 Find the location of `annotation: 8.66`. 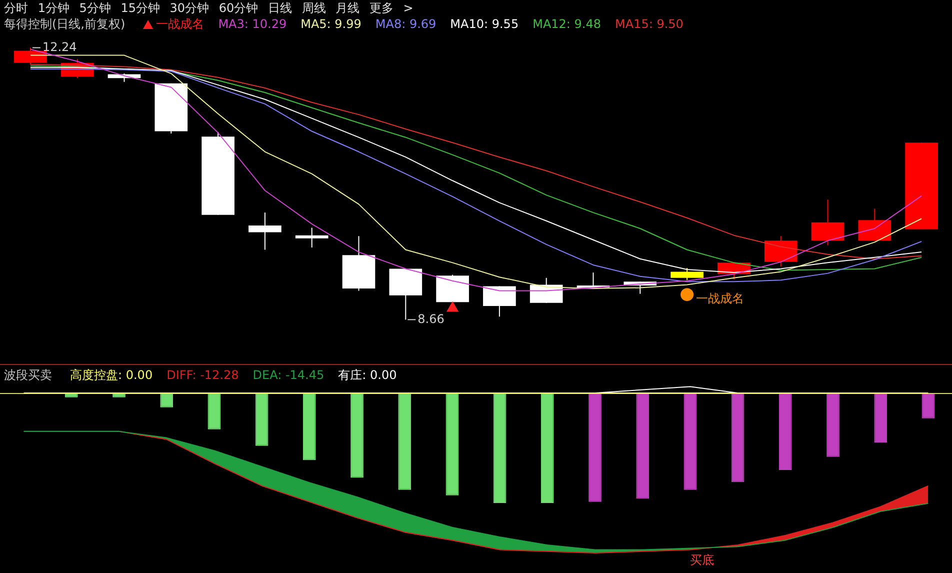

annotation: 8.66 is located at coordinates (431, 319).